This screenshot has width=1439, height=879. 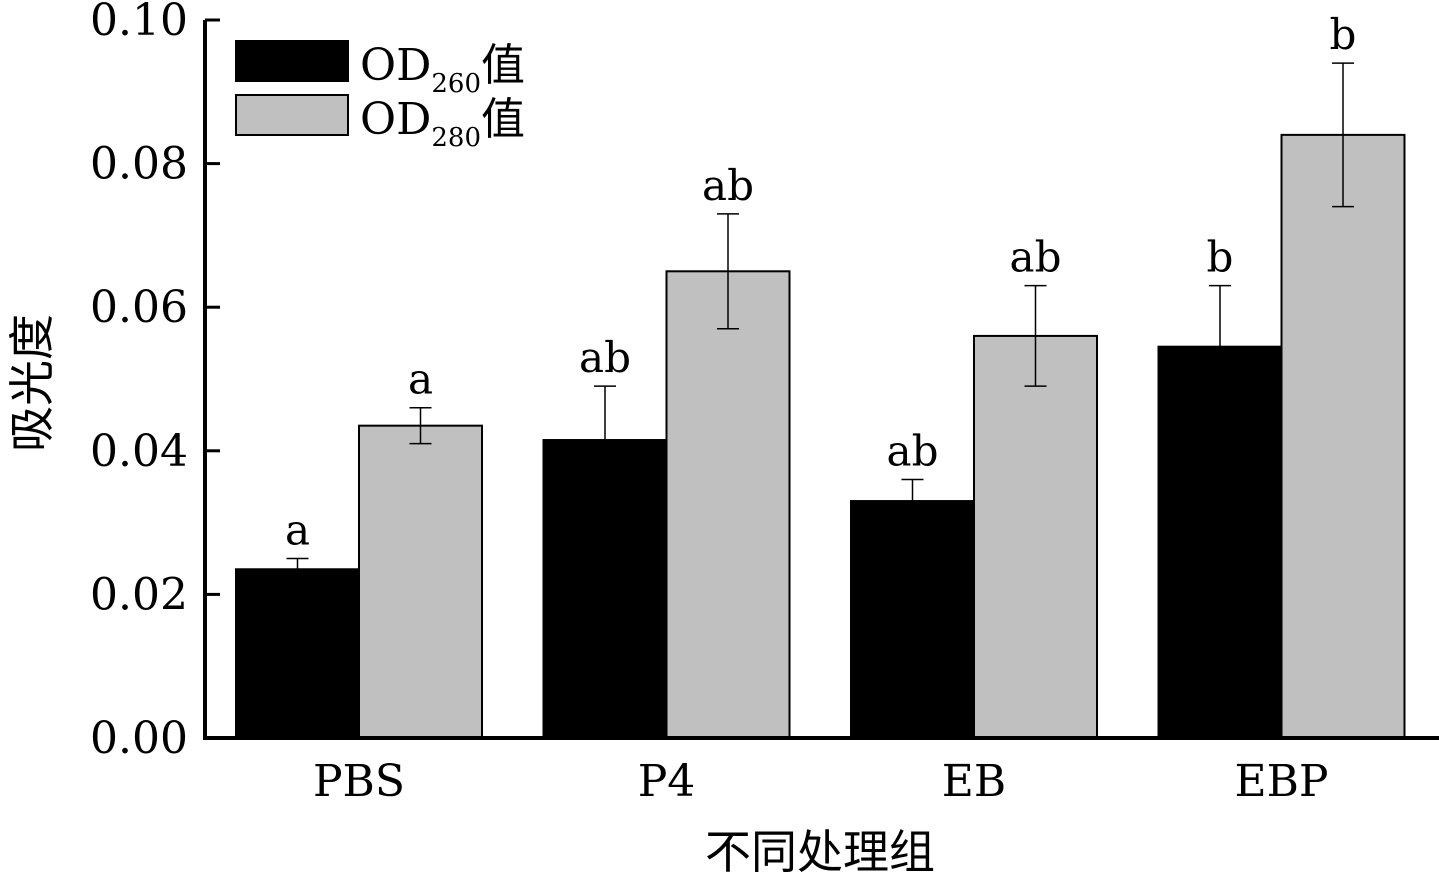 What do you see at coordinates (395, 119) in the screenshot?
I see `legend-od280-main: OD` at bounding box center [395, 119].